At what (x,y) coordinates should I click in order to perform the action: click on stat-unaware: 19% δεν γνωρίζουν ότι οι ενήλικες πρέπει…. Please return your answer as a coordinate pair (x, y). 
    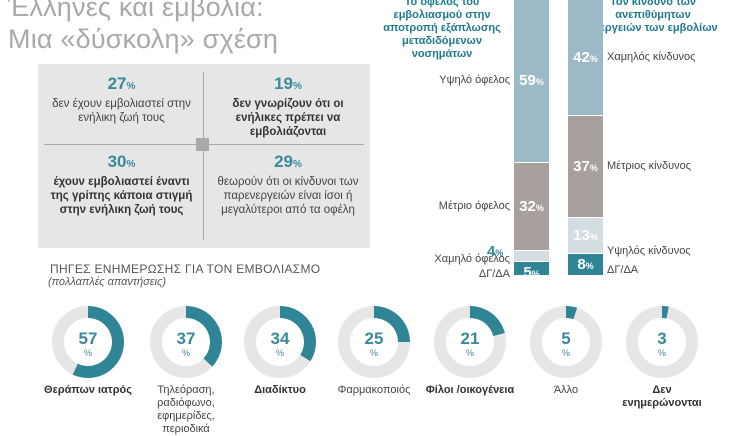
    Looking at the image, I should click on (288, 106).